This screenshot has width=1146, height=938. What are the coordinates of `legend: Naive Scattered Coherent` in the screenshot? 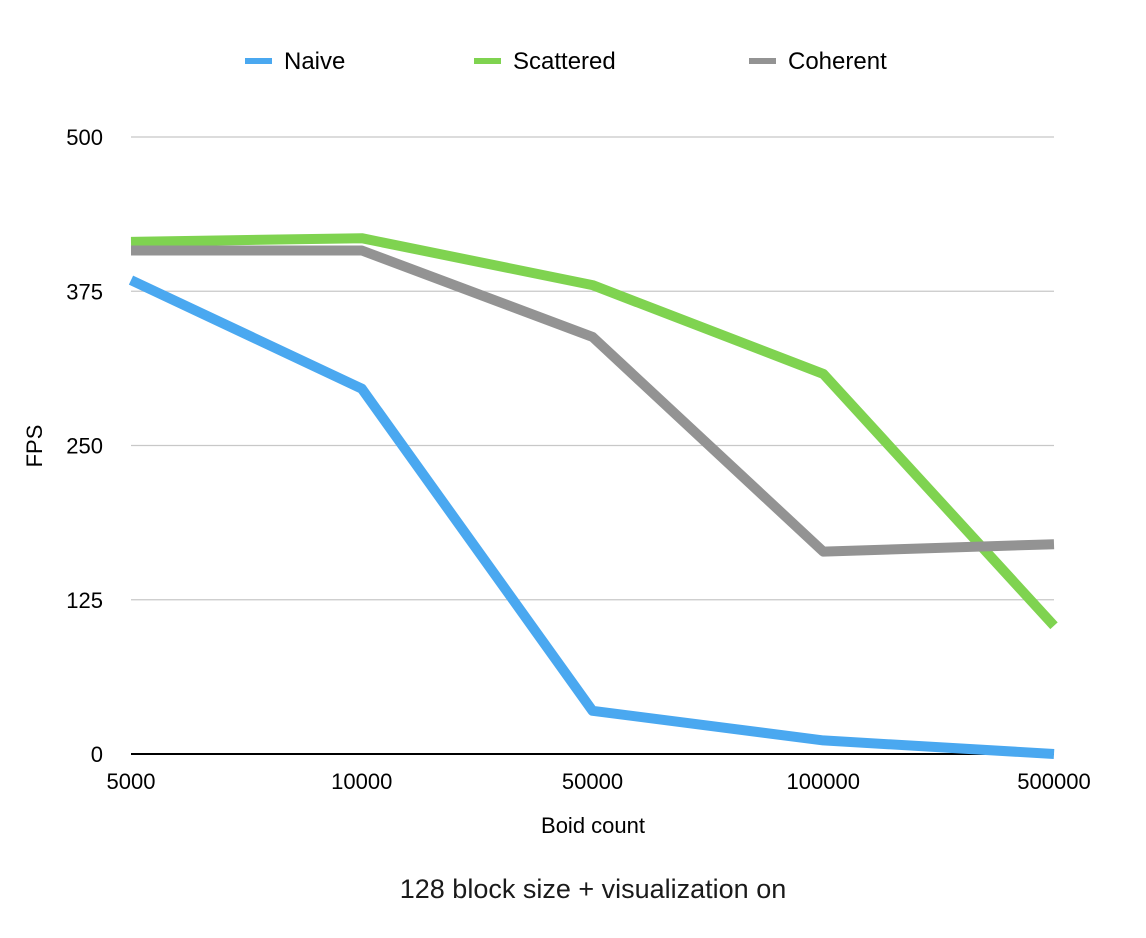 It's located at (566, 61).